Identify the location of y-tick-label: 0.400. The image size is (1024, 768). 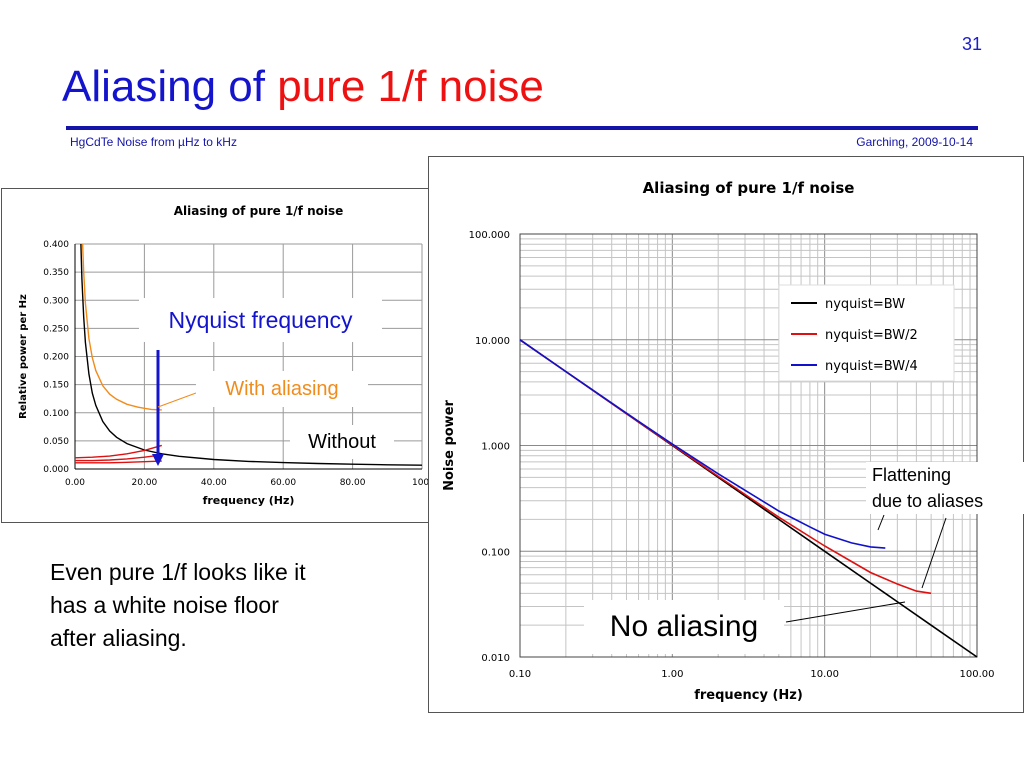
(56, 245).